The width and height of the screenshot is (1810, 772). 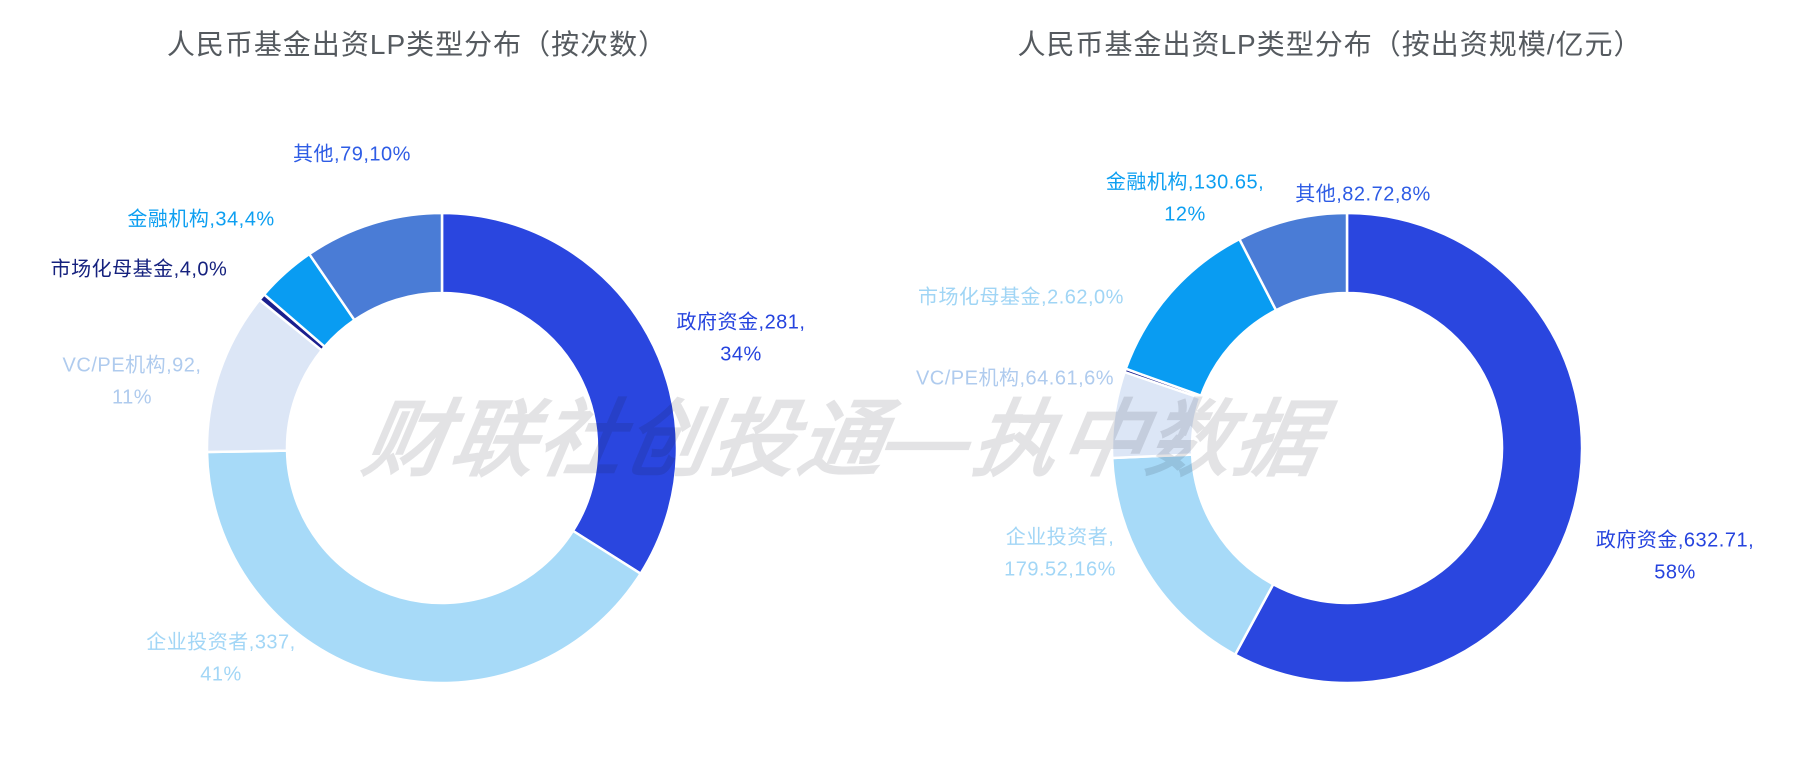 I want to click on chart-title-by-count: 人民币基金出资LP类型分布（按次数）, so click(x=417, y=44).